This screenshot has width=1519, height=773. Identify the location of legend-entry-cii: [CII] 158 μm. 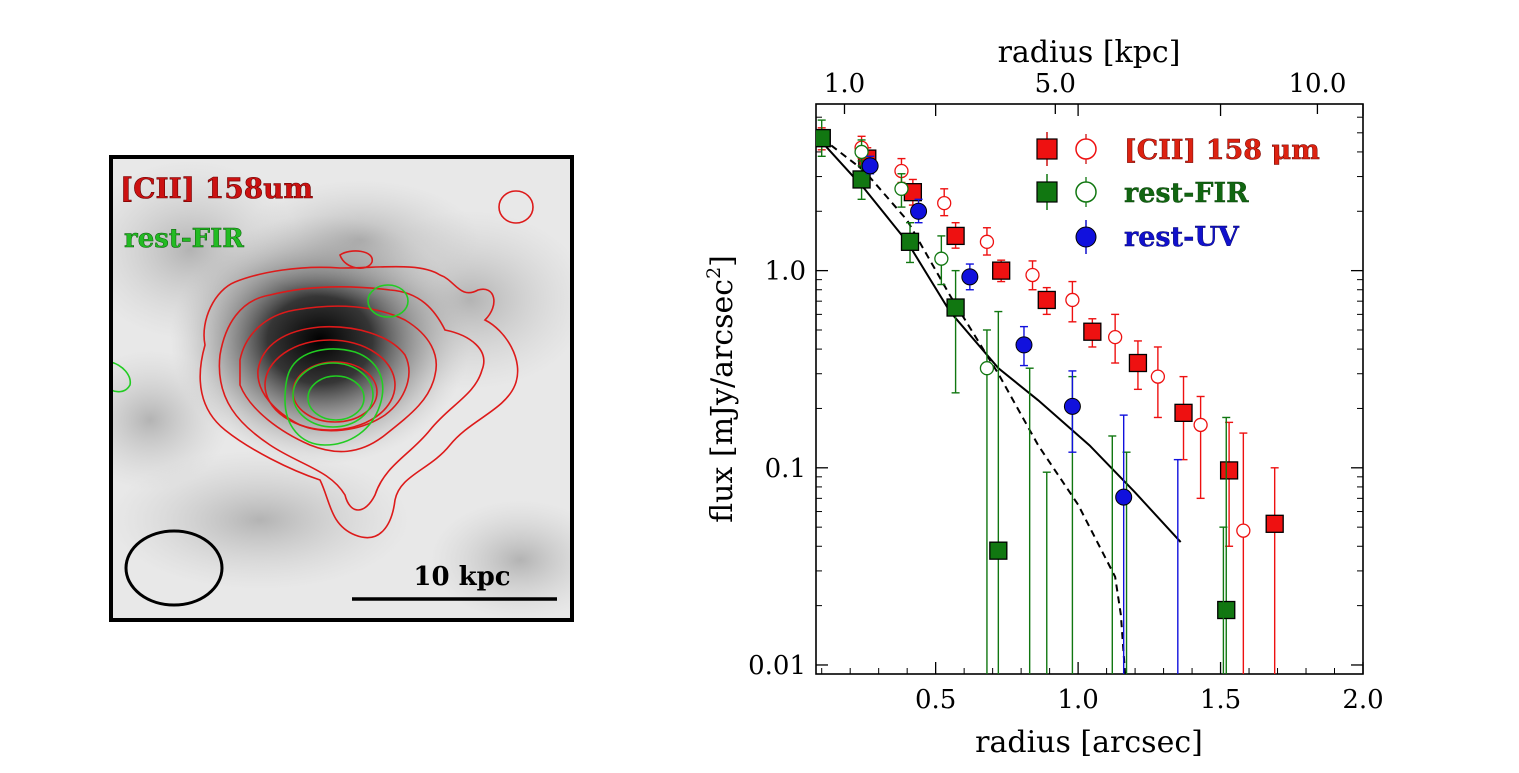
(1178, 149).